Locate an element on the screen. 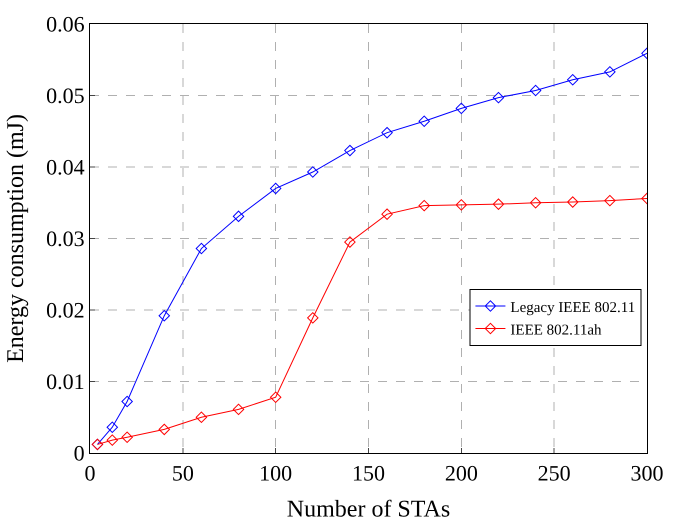  x-tick-label: 250 is located at coordinates (554, 473).